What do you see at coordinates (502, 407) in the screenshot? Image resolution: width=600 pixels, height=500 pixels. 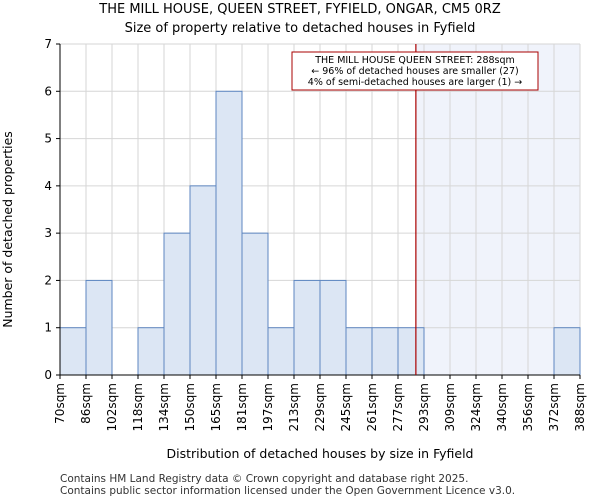 I see `x-tick-label: 340sqm` at bounding box center [502, 407].